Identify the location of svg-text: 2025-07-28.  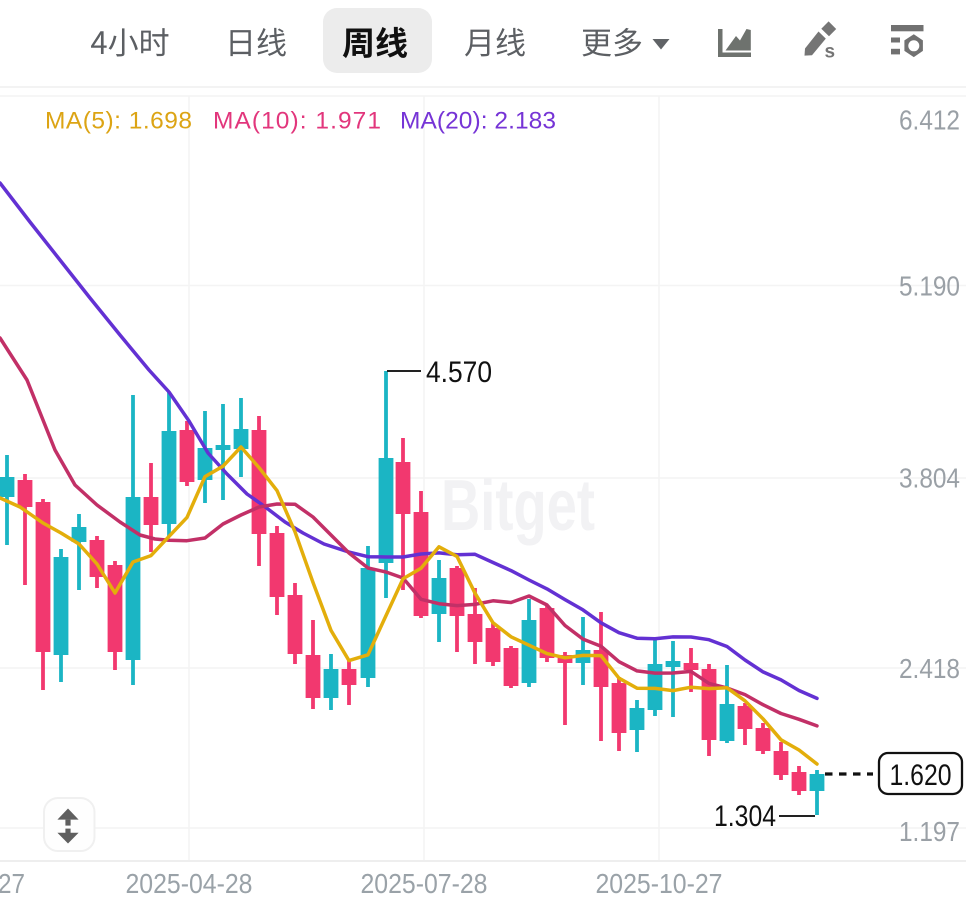
(424, 883).